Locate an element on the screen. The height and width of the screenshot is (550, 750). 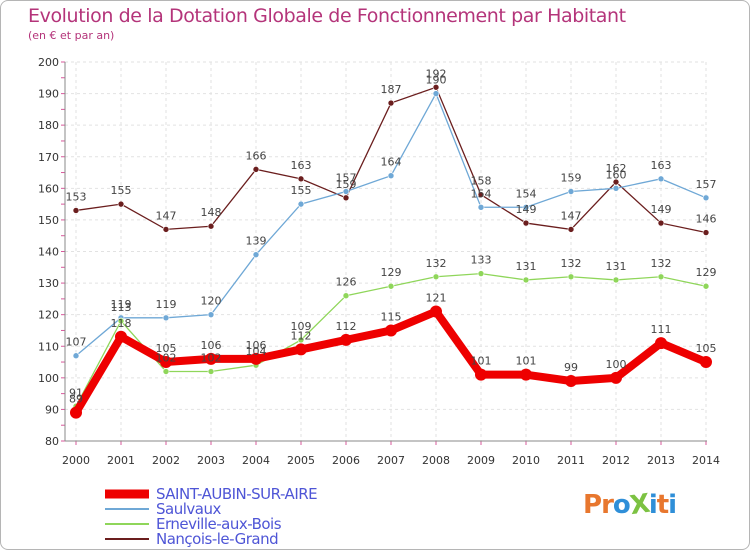
data-label-erneville-aux-bois: 109 is located at coordinates (301, 326).